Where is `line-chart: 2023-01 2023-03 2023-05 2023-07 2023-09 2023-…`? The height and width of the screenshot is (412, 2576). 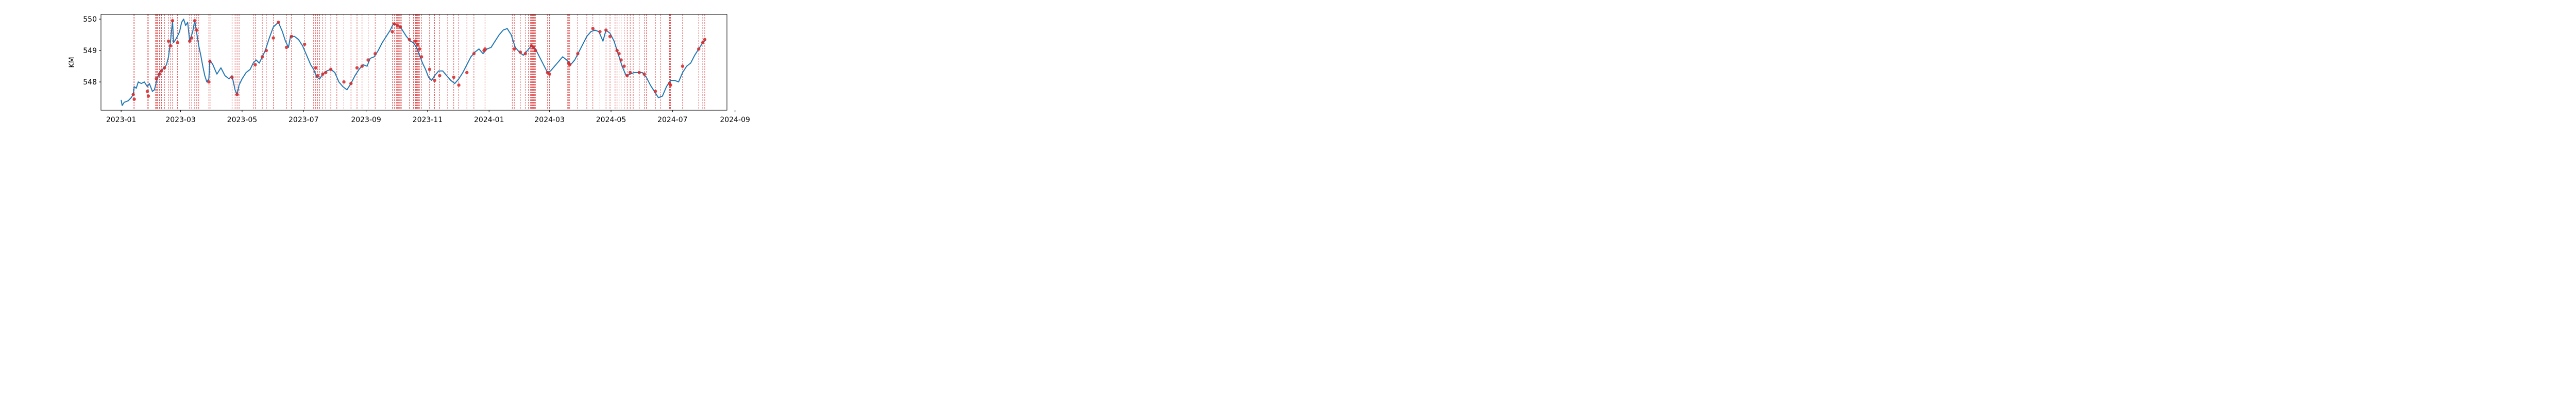
line-chart: 2023-01 2023-03 2023-05 2023-07 2023-09 2023-… is located at coordinates (400, 62).